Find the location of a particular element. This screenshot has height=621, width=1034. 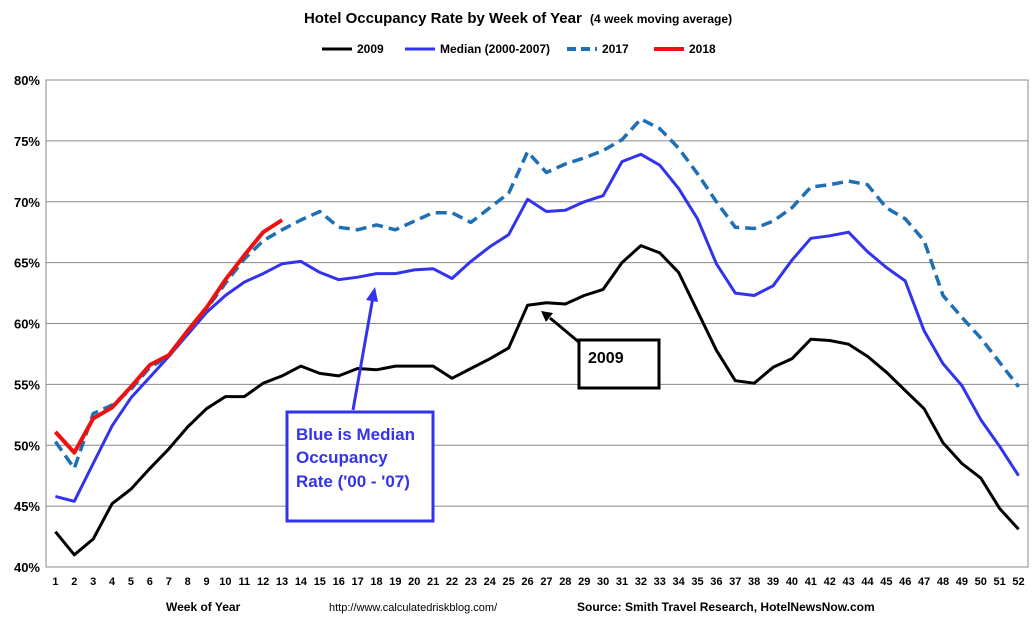

y-tick-label: 40% is located at coordinates (27, 567).